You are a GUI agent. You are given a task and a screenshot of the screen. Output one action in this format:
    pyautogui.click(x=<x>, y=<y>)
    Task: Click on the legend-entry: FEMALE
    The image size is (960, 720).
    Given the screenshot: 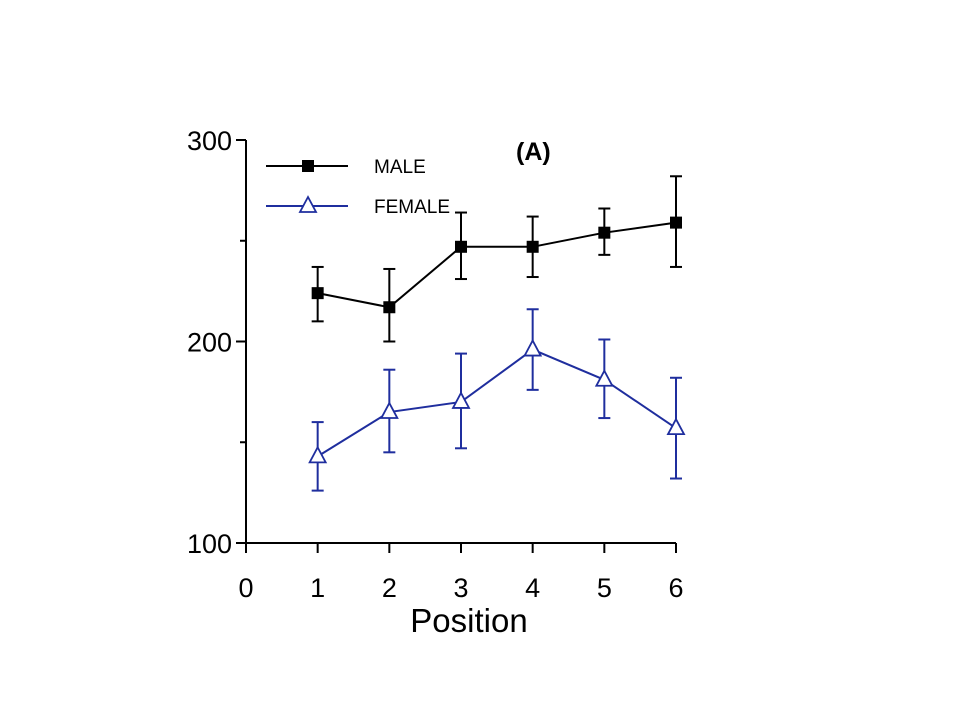 What is the action you would take?
    pyautogui.click(x=358, y=206)
    